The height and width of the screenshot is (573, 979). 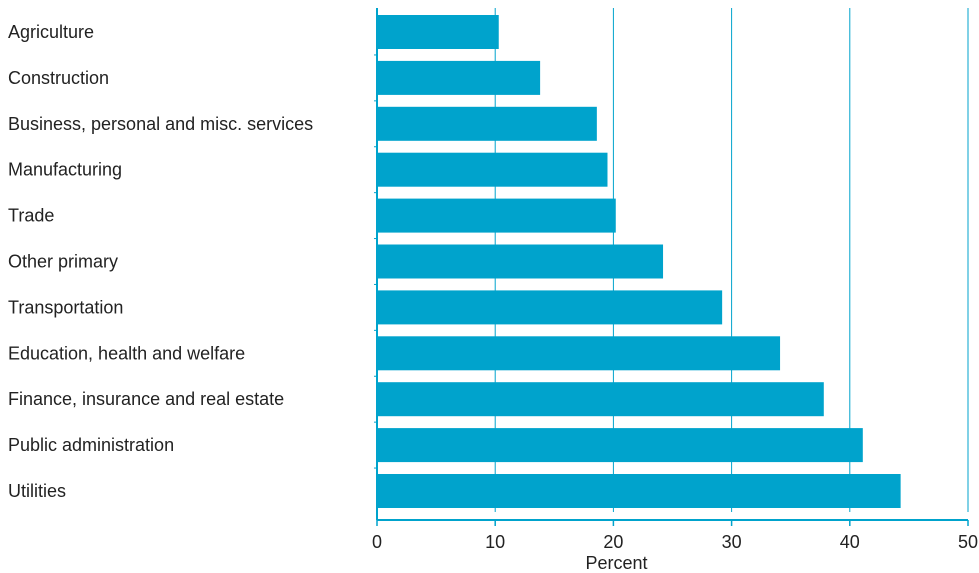 What do you see at coordinates (65, 307) in the screenshot?
I see `category-label-7: Transportation` at bounding box center [65, 307].